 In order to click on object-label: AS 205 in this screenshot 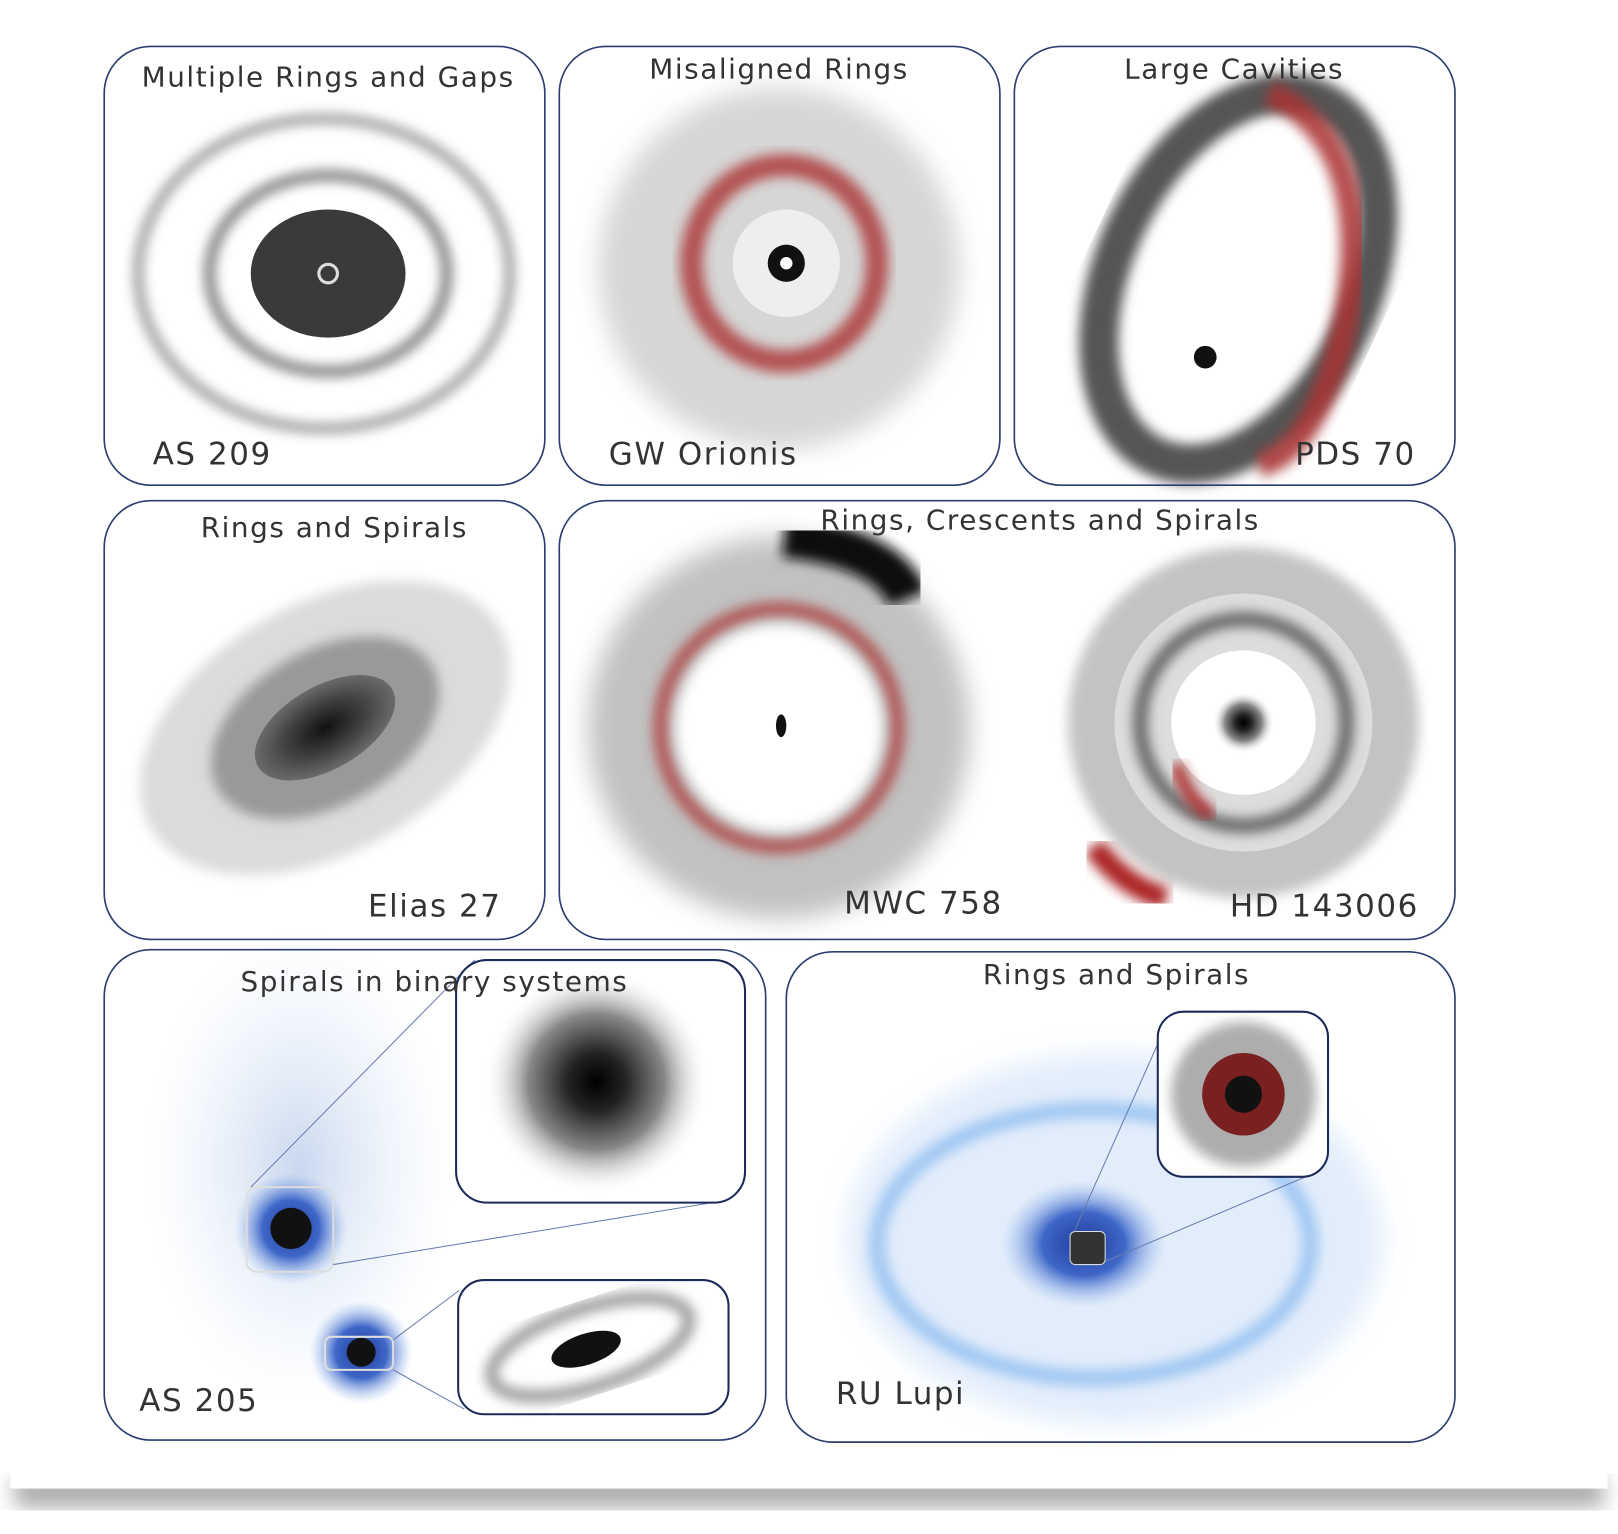, I will do `click(198, 1401)`.